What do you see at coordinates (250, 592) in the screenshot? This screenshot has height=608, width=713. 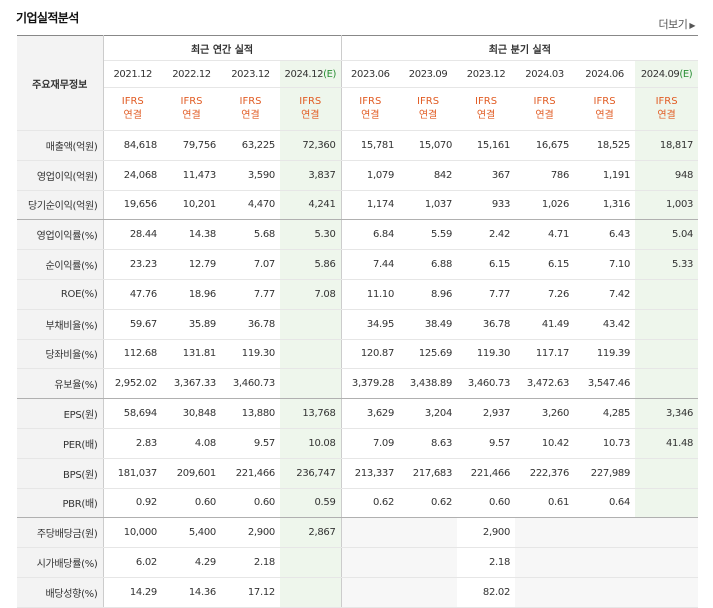 I see `value-cell: 17.12` at bounding box center [250, 592].